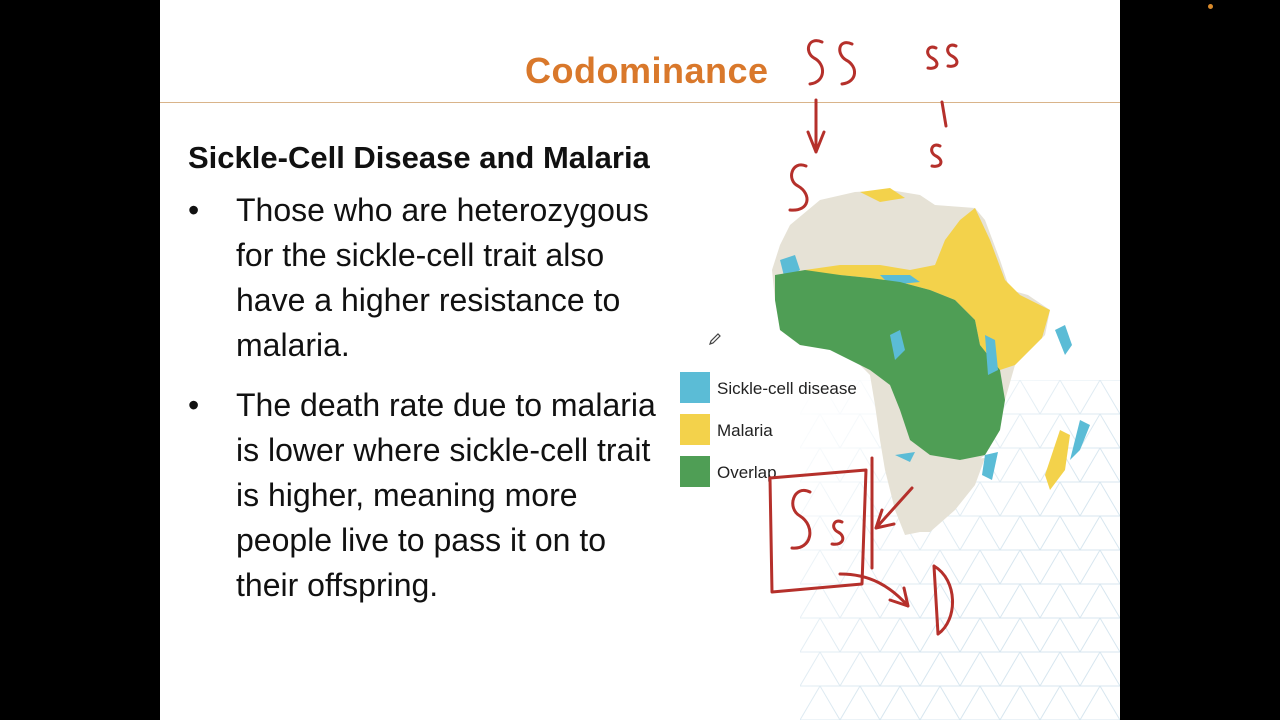  What do you see at coordinates (1210, 6) in the screenshot?
I see `recording-indicator` at bounding box center [1210, 6].